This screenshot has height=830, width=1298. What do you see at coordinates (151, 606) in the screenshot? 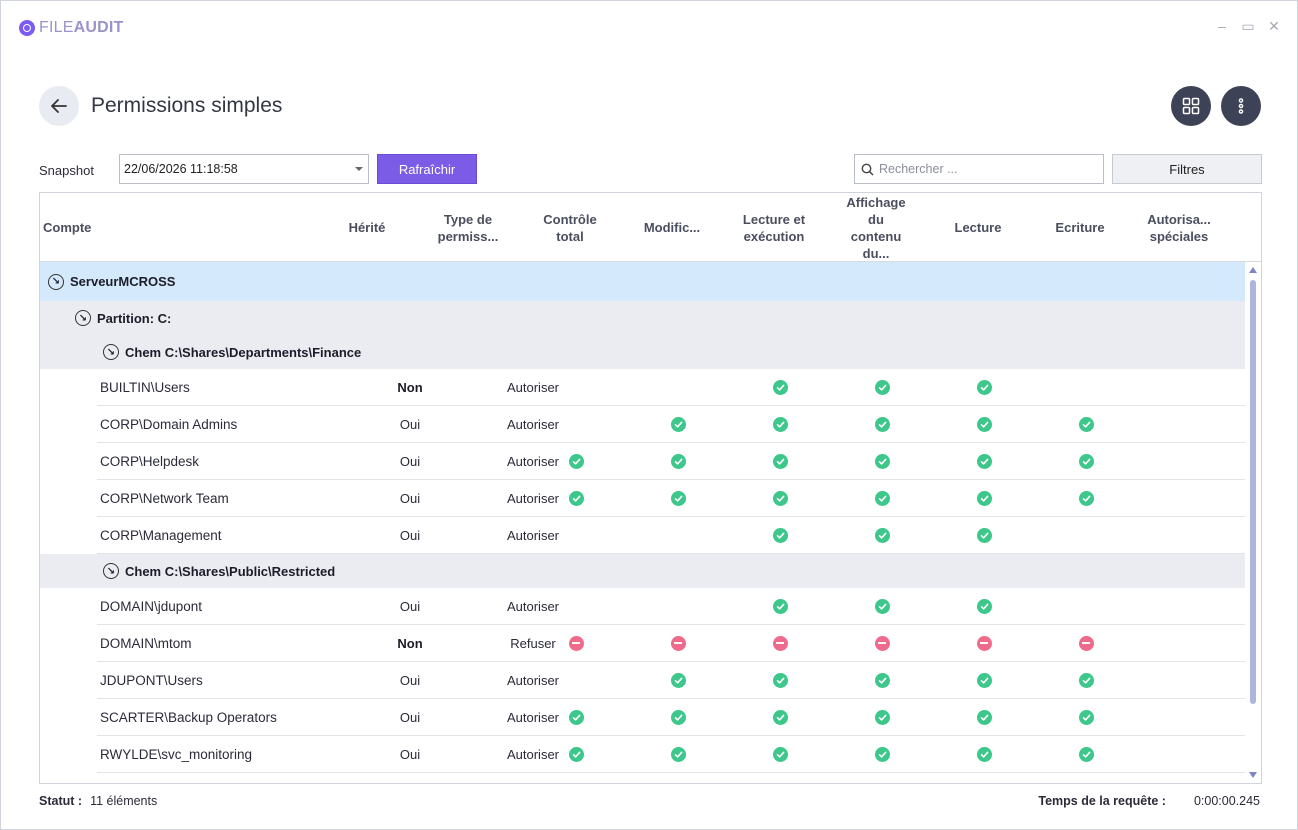
I see `account-cell: DOMAIN\jdupont` at bounding box center [151, 606].